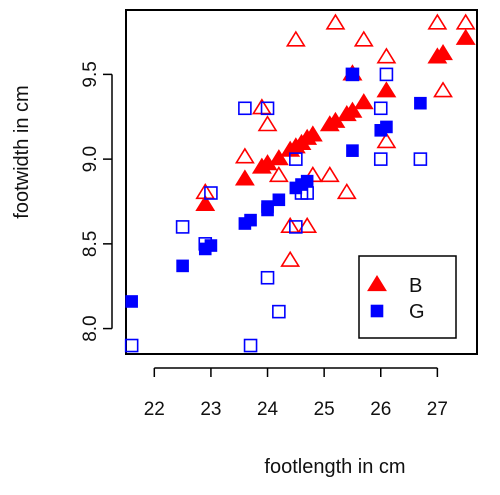  Describe the element at coordinates (90, 244) in the screenshot. I see `y-tick-label: 8.5` at that location.